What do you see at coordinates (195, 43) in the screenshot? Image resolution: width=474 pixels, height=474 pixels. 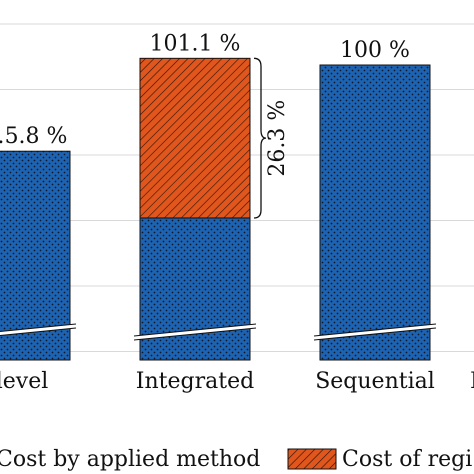 I see `bar-label-1: 101.1 %` at bounding box center [195, 43].